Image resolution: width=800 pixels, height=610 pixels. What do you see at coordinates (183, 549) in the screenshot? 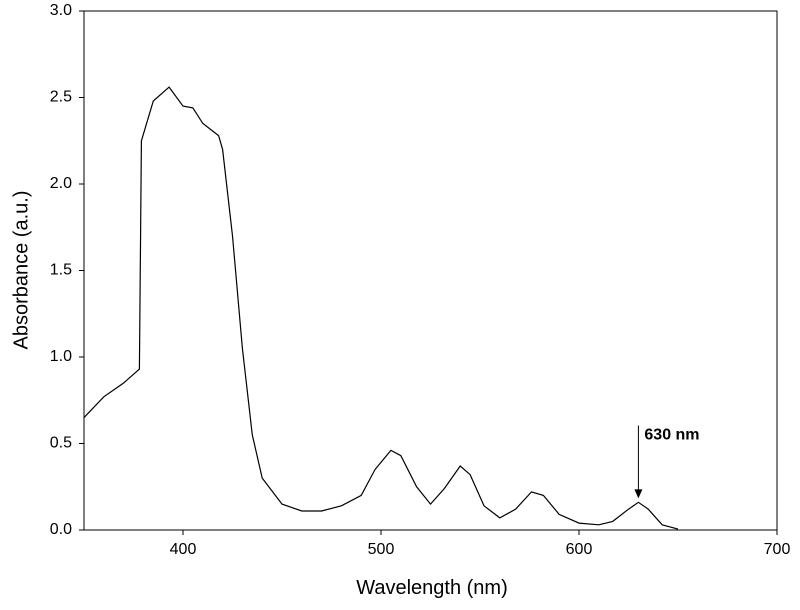
I see `x-tick-label: 400` at bounding box center [183, 549].